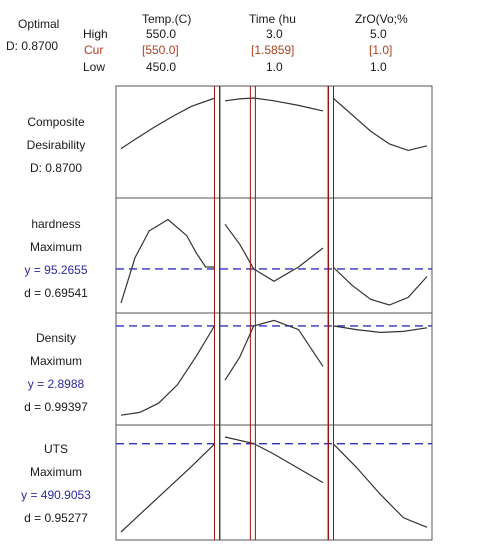 Image resolution: width=503 pixels, height=550 pixels. I want to click on factor-low-temp: 450.0, so click(161, 67).